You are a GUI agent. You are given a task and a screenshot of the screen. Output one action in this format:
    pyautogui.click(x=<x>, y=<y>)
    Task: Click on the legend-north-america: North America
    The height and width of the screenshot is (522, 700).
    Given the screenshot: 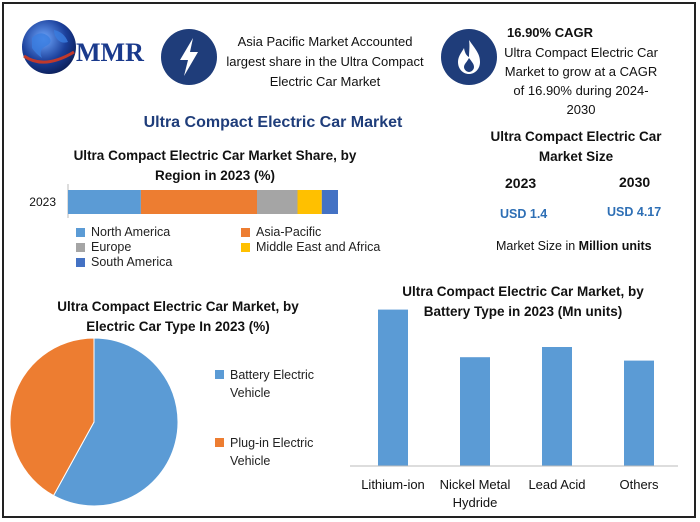 What is the action you would take?
    pyautogui.click(x=158, y=232)
    